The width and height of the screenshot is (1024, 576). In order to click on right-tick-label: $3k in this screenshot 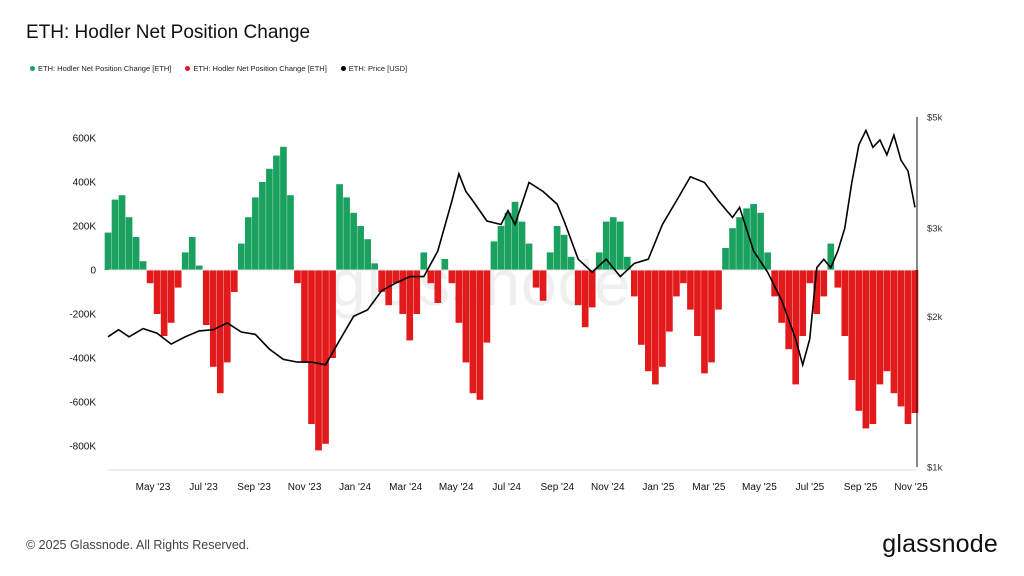, I will do `click(935, 229)`.